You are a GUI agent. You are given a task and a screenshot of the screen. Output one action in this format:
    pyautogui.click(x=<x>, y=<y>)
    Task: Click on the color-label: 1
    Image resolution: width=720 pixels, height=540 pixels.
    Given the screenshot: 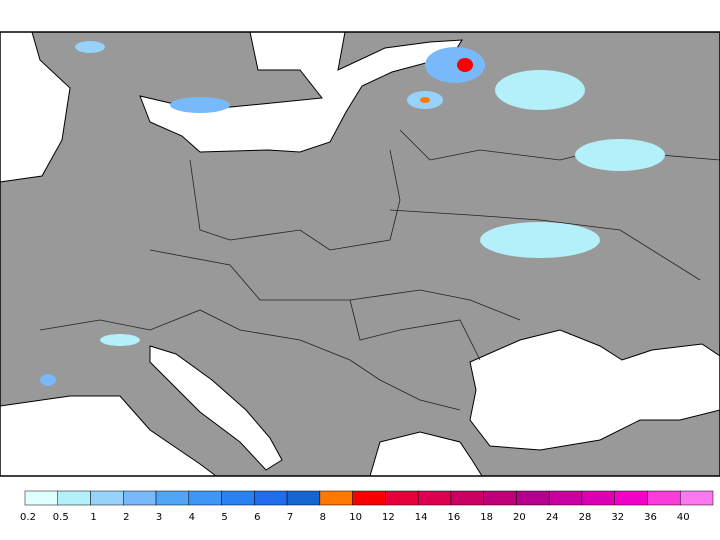 What is the action you would take?
    pyautogui.click(x=93, y=517)
    